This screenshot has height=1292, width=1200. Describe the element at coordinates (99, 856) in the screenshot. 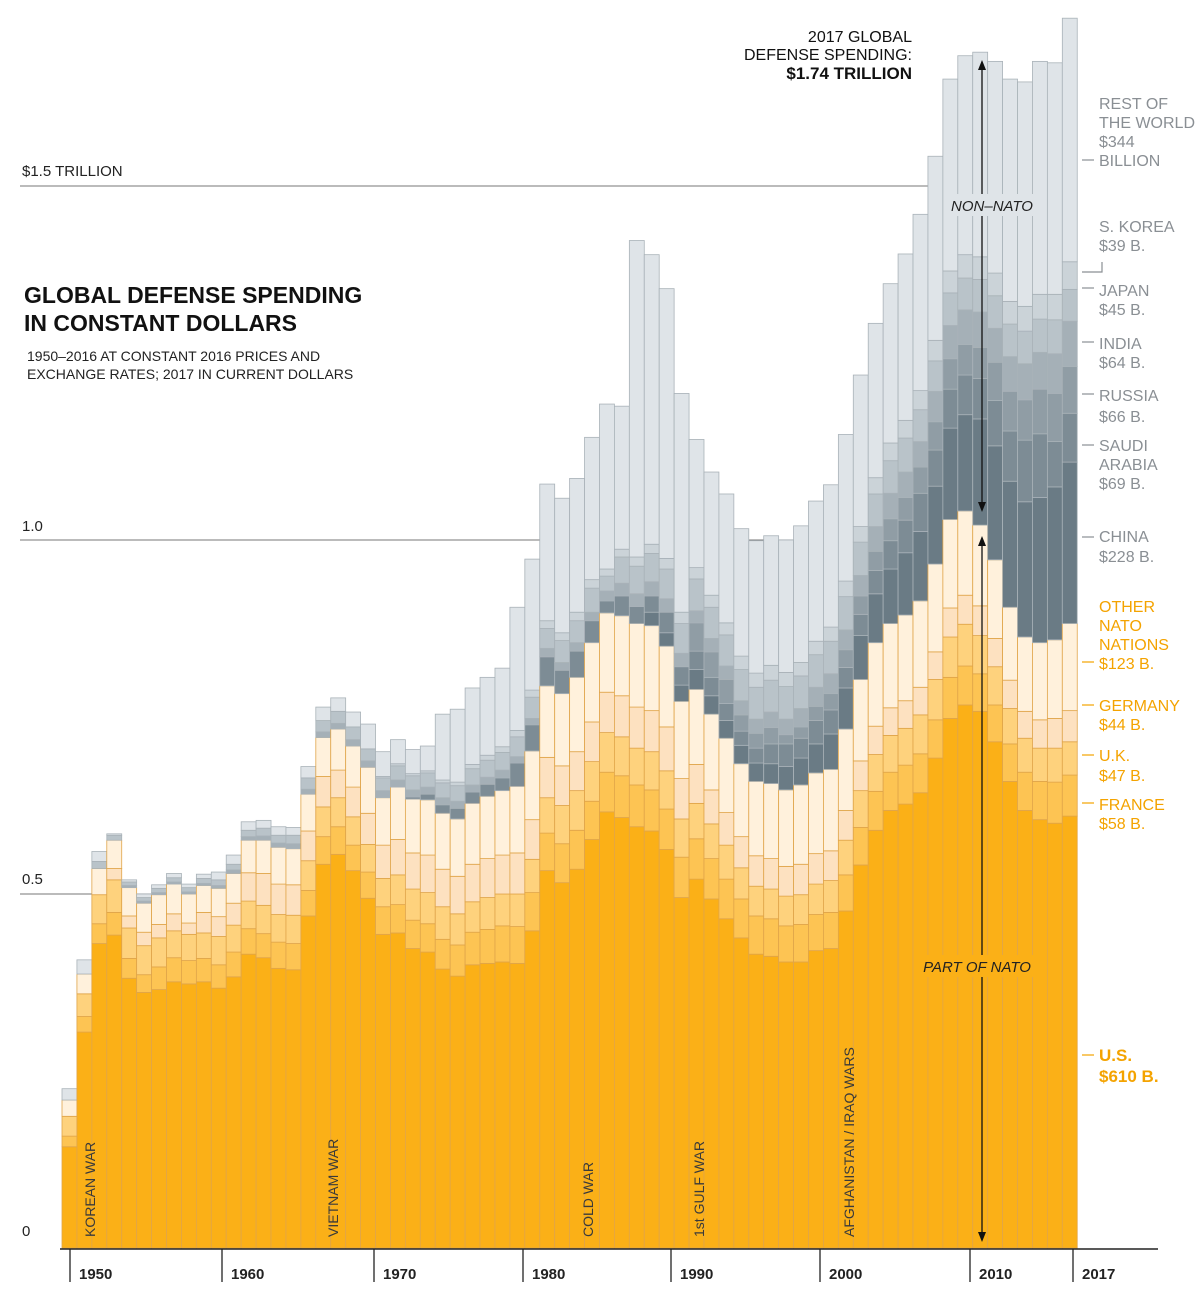

I see `bar-rest-of-the-world-1952` at that location.